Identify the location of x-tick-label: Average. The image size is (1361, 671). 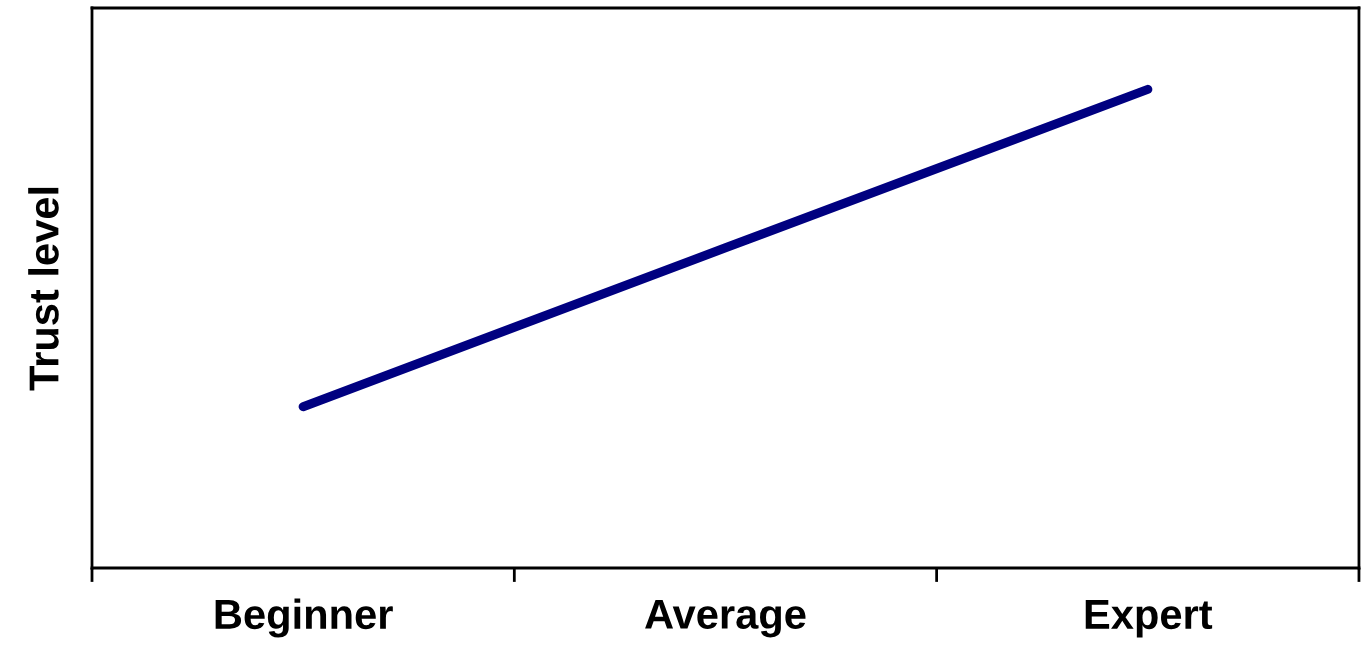
(725, 618).